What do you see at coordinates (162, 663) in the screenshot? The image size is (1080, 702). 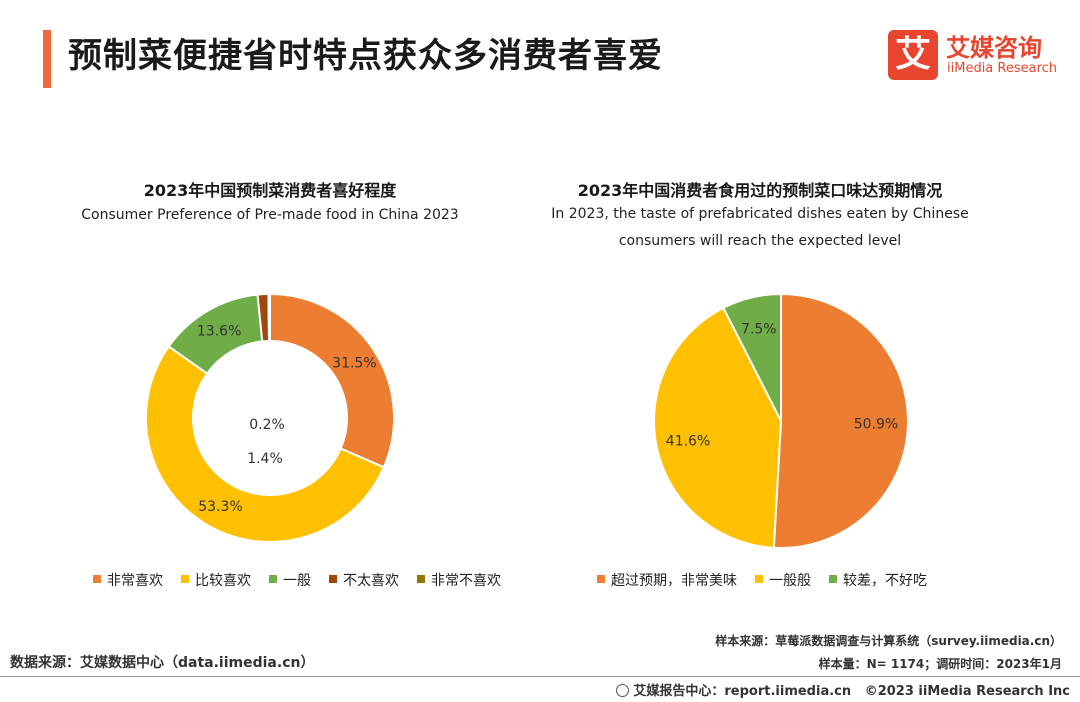 I see `data-source-note: 数据来源：艾媒数据中心（data.iimedia.cn）` at bounding box center [162, 663].